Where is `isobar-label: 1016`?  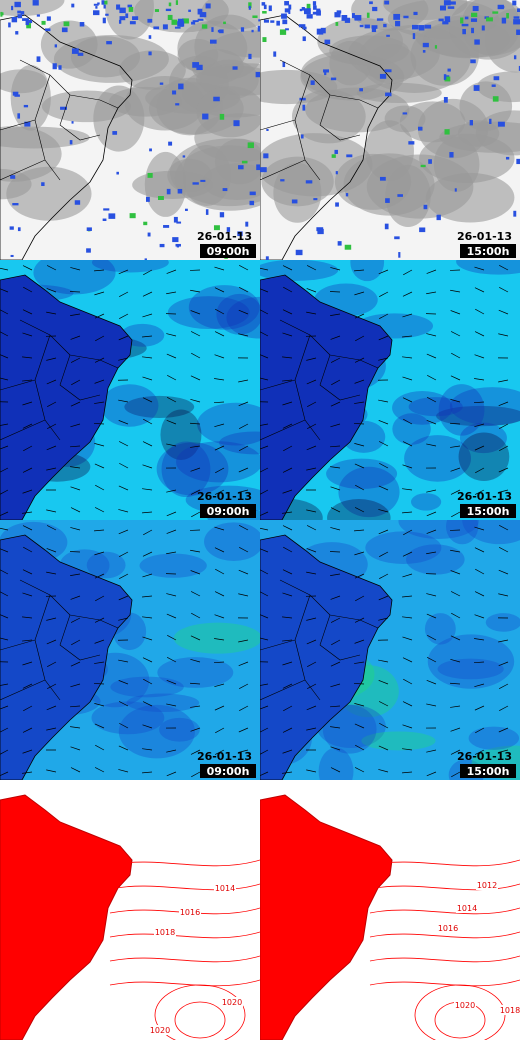
isobar-label: 1016 is located at coordinates (448, 928).